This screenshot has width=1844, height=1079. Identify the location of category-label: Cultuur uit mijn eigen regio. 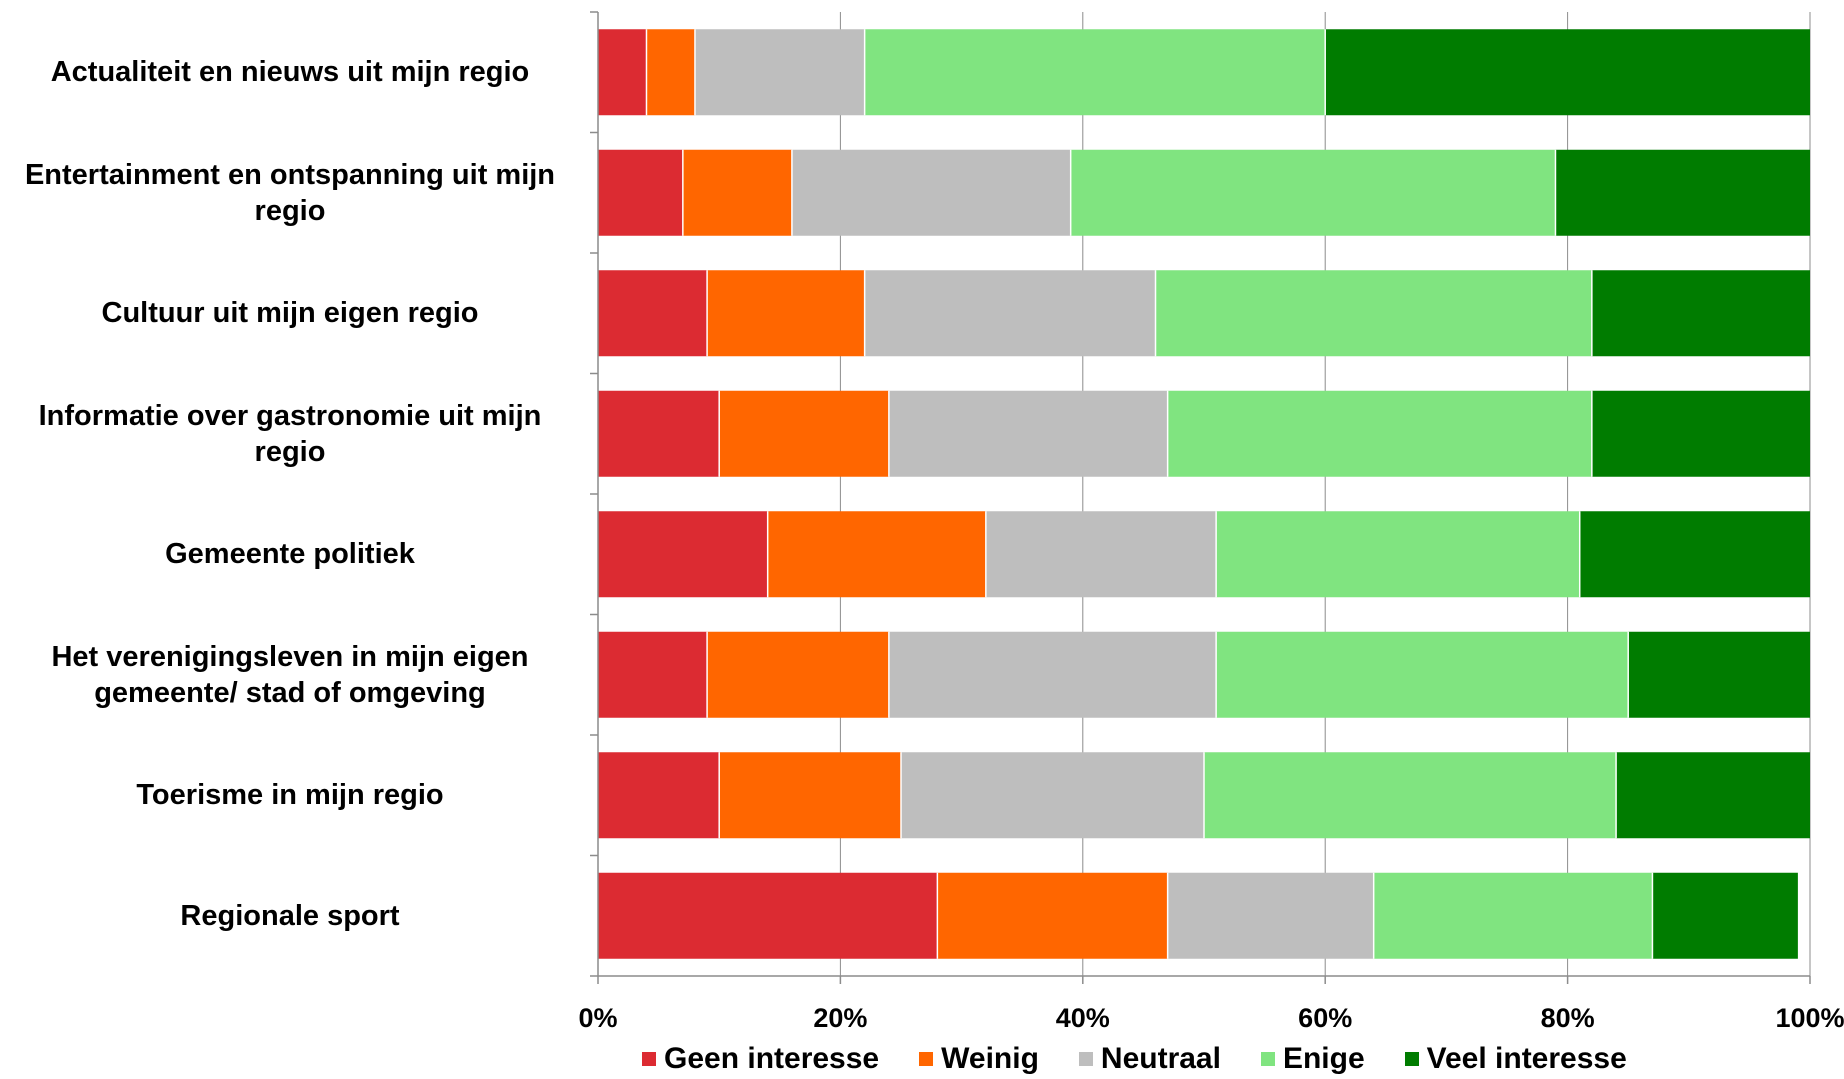
(290, 313).